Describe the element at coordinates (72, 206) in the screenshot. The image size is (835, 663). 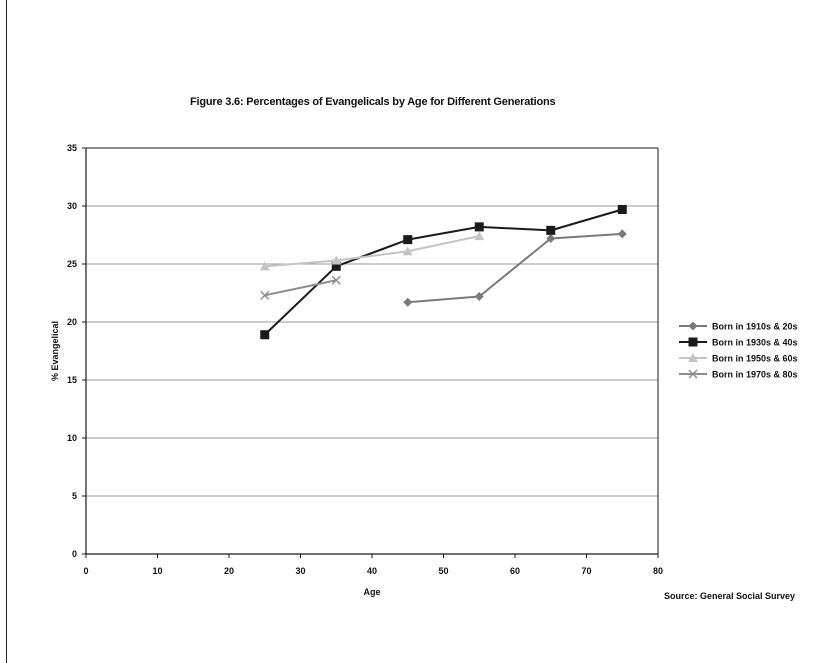
I see `y-tick-label: 30` at that location.